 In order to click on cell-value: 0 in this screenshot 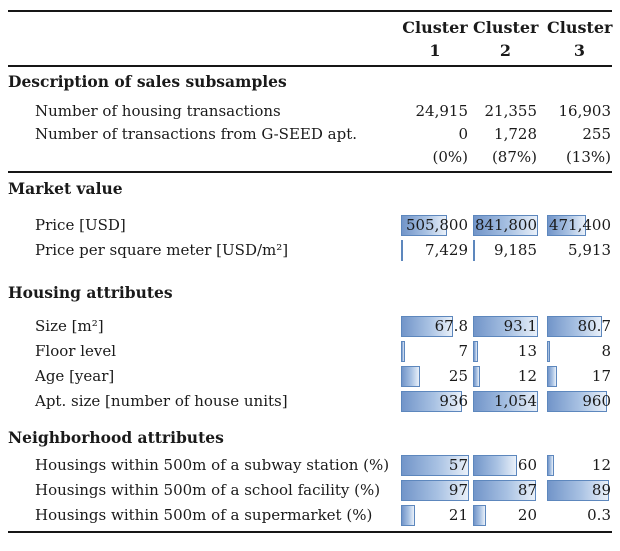, I will do `click(463, 134)`.